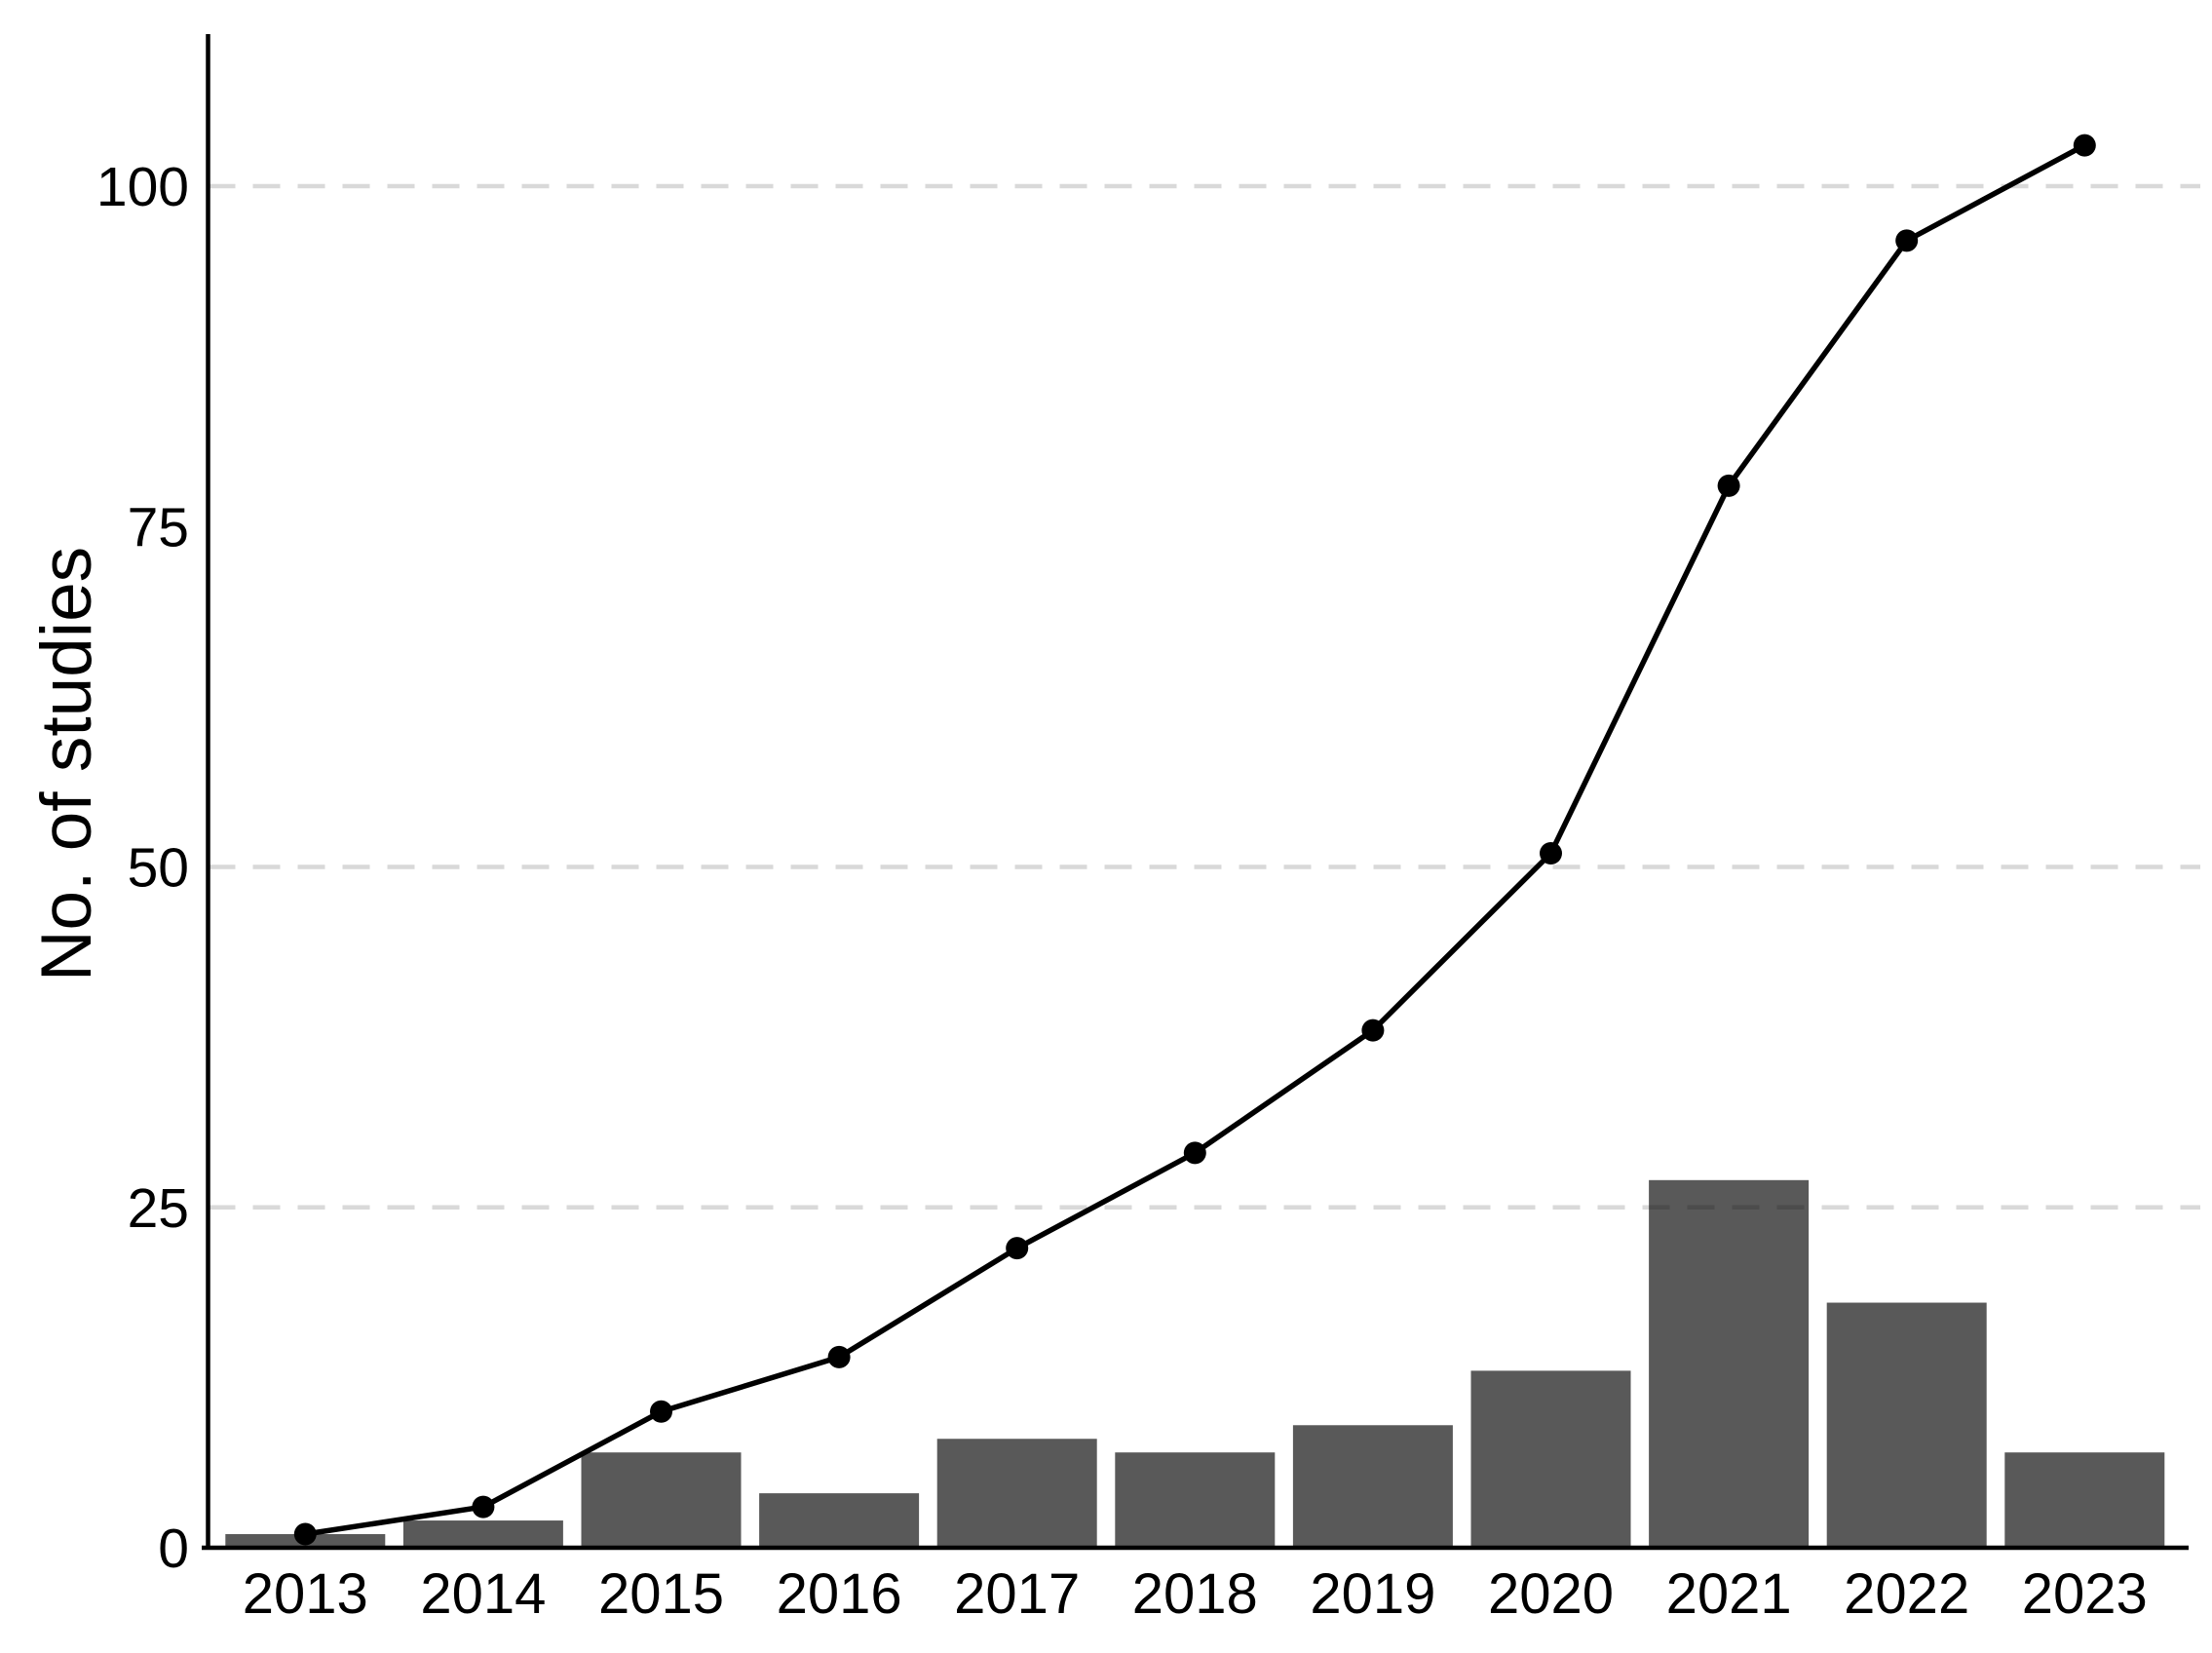  What do you see at coordinates (839, 1356) in the screenshot?
I see `data-point-2016` at bounding box center [839, 1356].